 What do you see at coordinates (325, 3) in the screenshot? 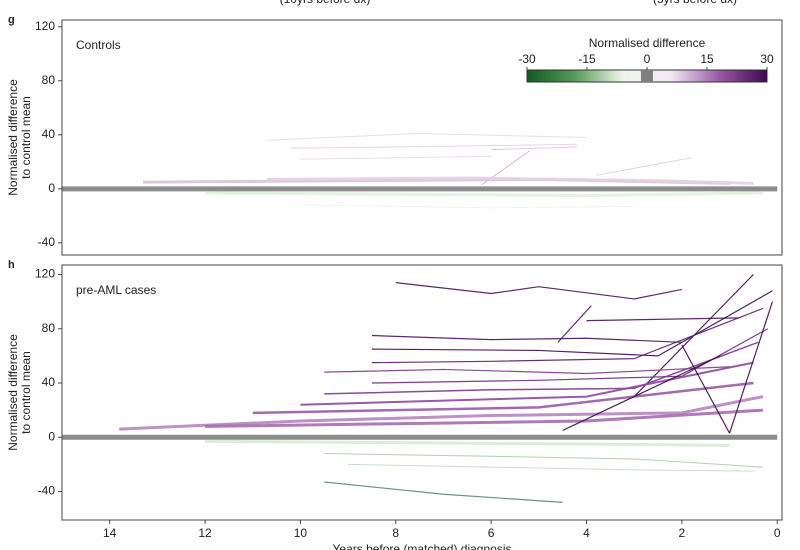
I see `header-note: (10yrs before dx)` at bounding box center [325, 3].